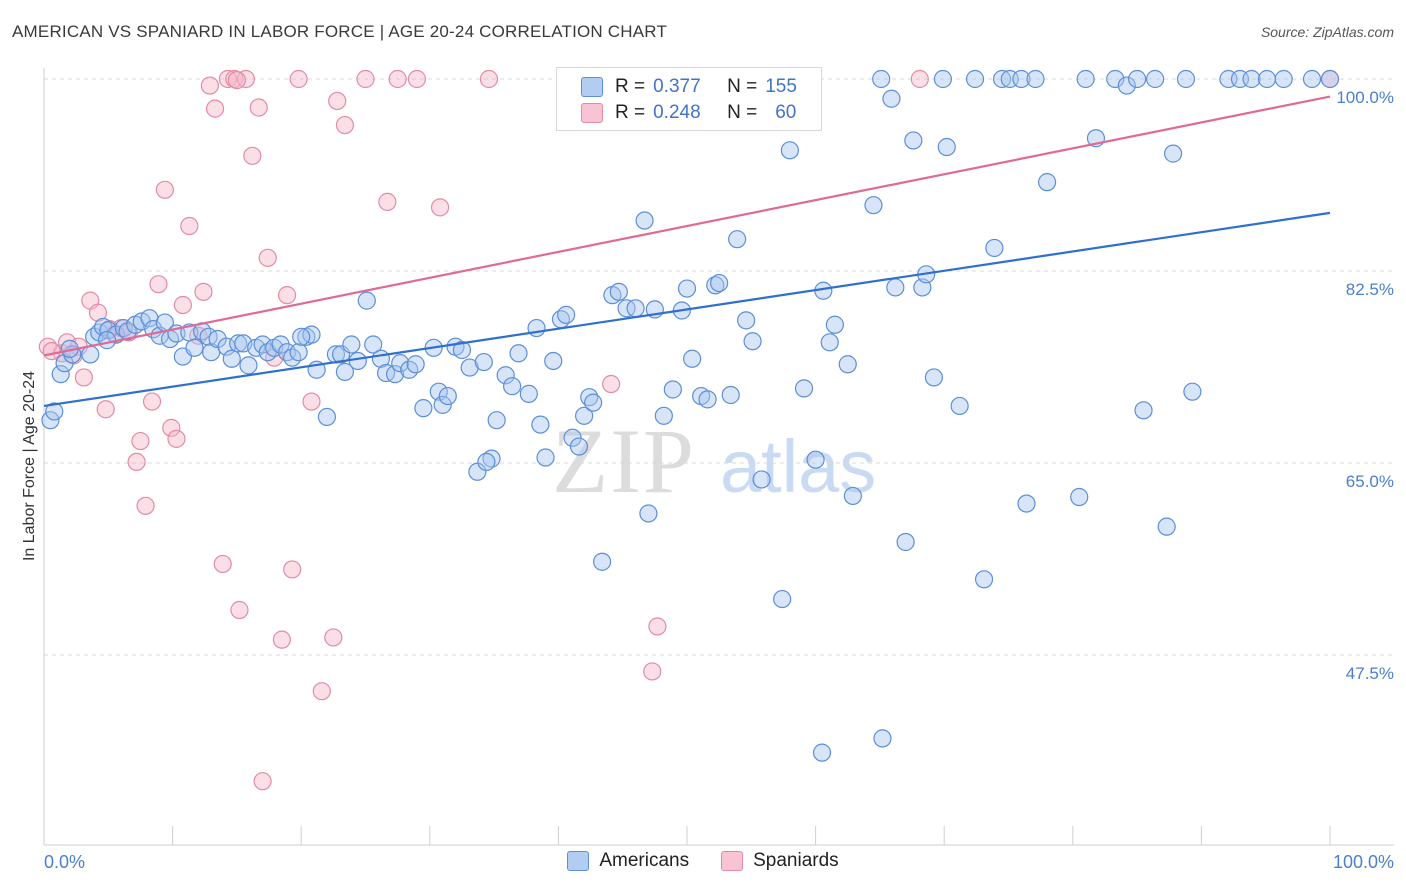 This screenshot has width=1406, height=892. I want to click on americans-swatch, so click(592, 87).